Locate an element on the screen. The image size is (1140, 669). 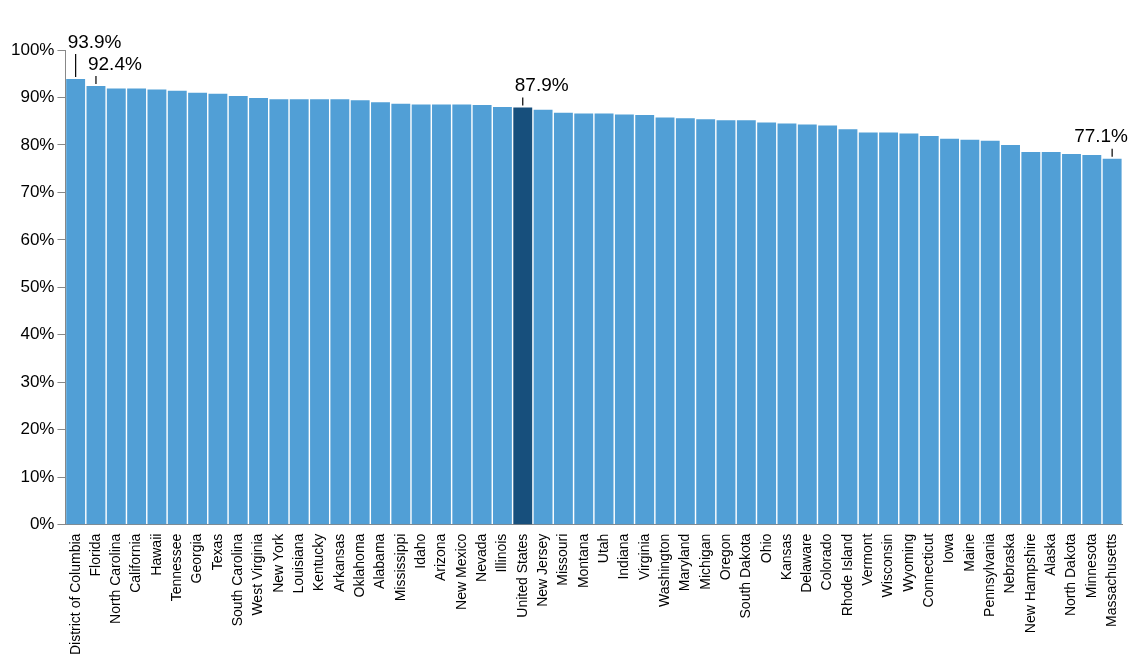
y-tick-label: 0% is located at coordinates (42, 524).